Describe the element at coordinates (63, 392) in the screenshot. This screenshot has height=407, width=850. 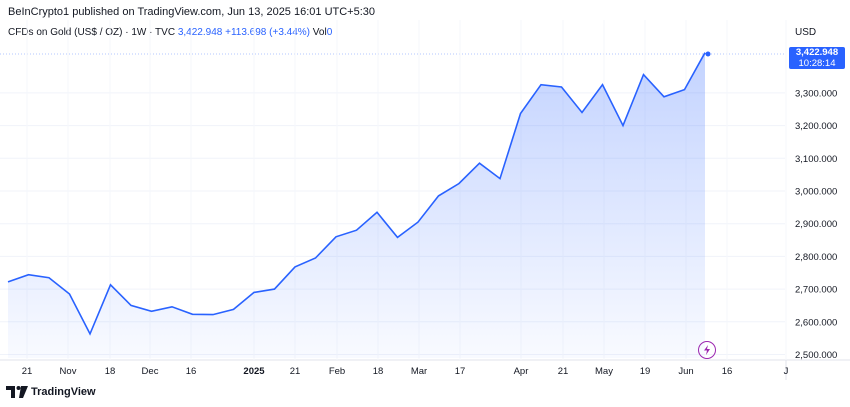
I see `tradingview-brand: TradingView` at that location.